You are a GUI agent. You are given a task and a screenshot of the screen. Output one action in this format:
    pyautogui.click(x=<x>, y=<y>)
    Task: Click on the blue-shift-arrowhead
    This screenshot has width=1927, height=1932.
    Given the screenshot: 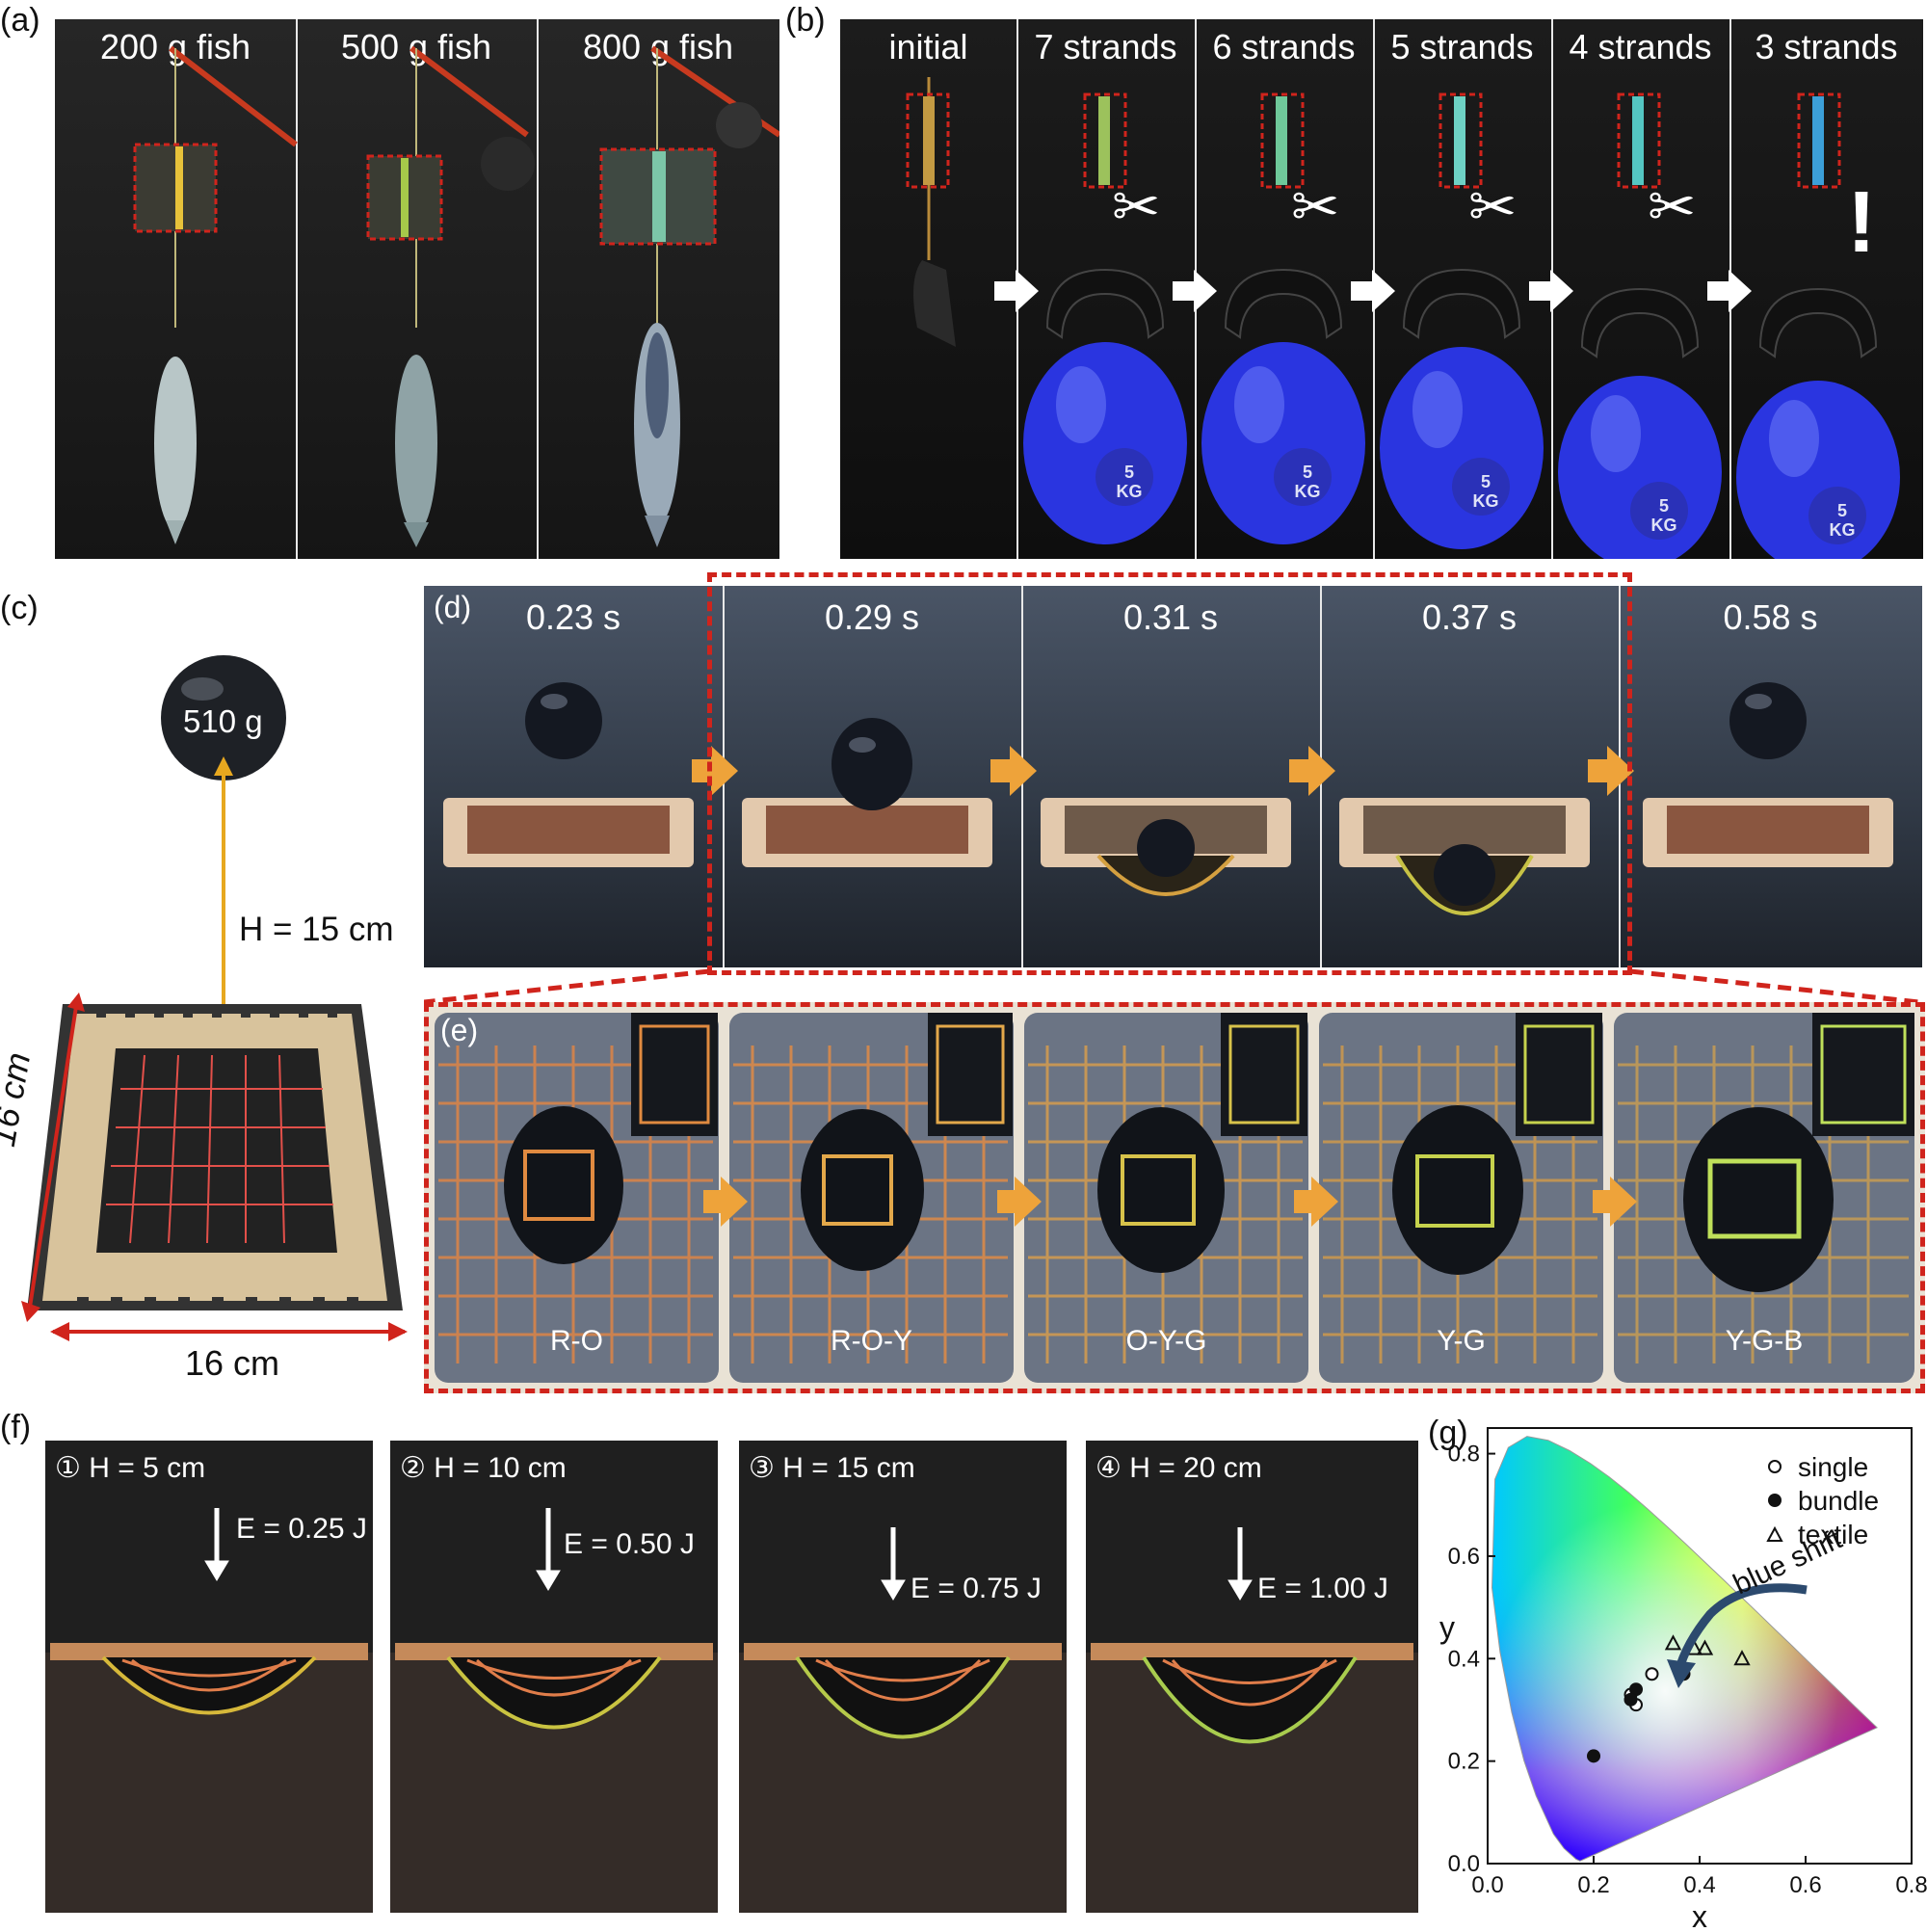 What is the action you would take?
    pyautogui.click(x=1681, y=1673)
    